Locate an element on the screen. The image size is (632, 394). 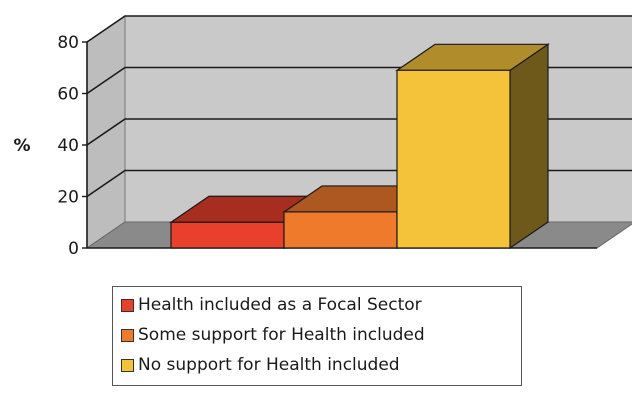
y-tick-label: 60 is located at coordinates (68, 95).